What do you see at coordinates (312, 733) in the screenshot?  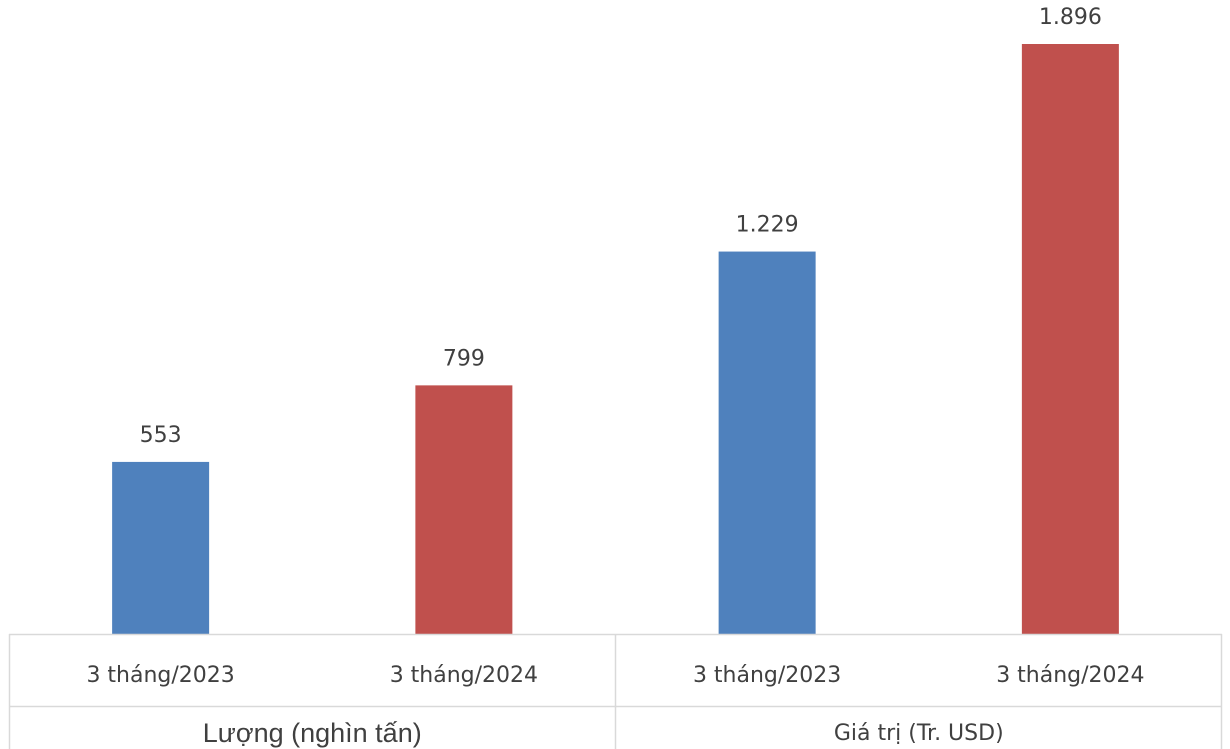 I see `group-label-1: Lượng (nghìn tấn)` at bounding box center [312, 733].